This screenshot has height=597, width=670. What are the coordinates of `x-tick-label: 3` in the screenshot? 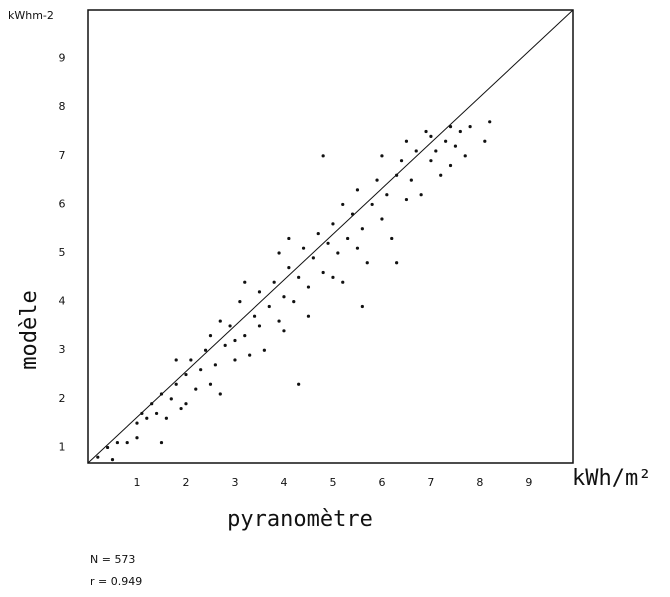 It's located at (234, 482).